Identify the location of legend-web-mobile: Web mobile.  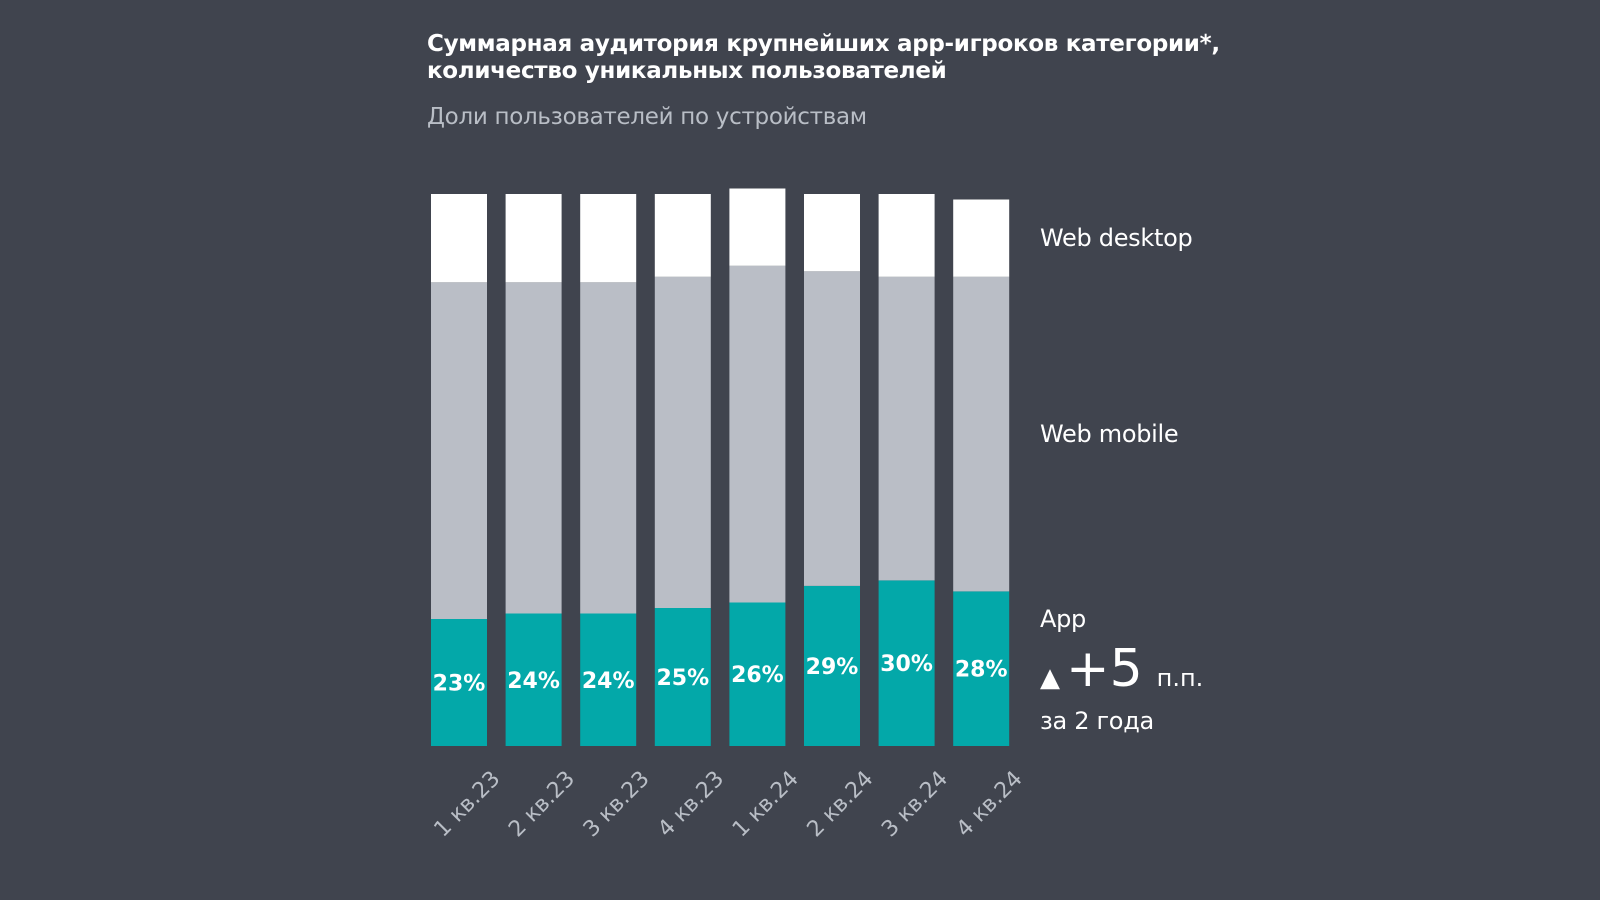
(1109, 434).